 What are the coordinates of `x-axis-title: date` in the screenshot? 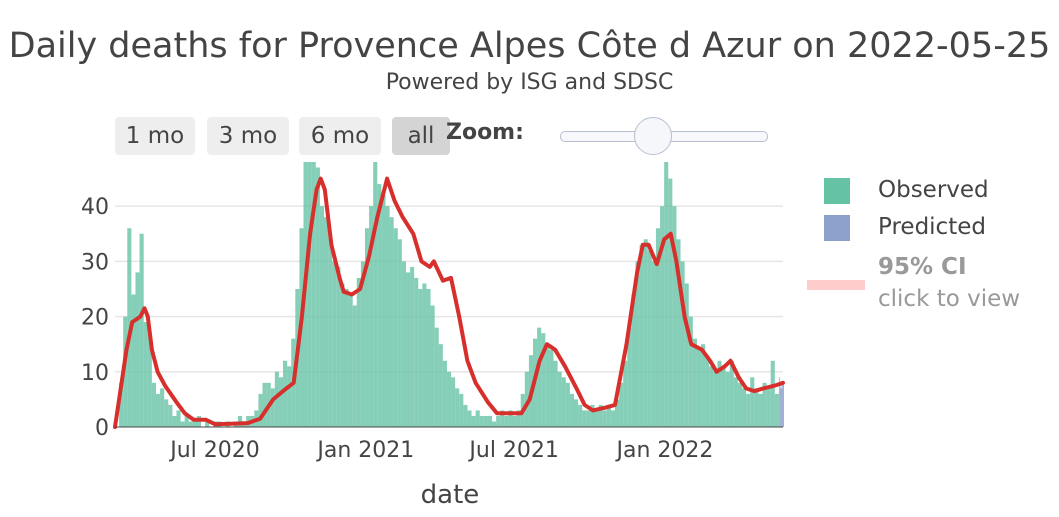 It's located at (450, 495).